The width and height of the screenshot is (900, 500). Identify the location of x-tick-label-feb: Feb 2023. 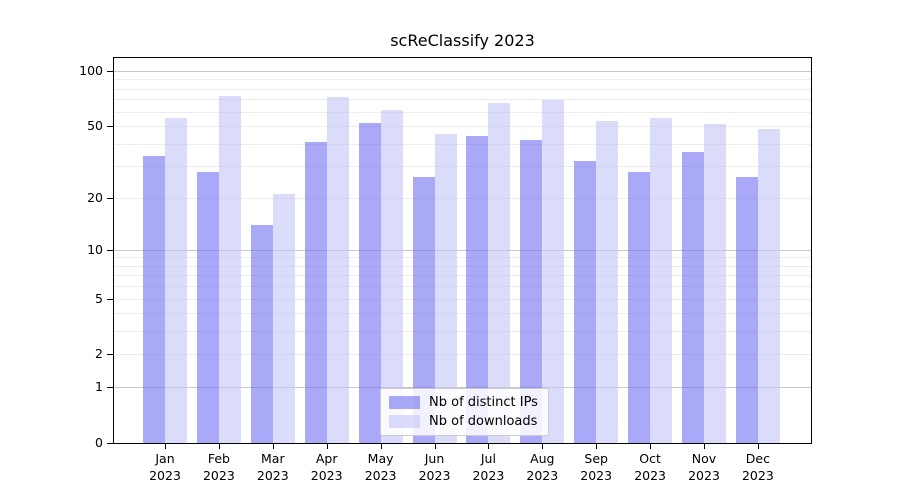
(218, 467).